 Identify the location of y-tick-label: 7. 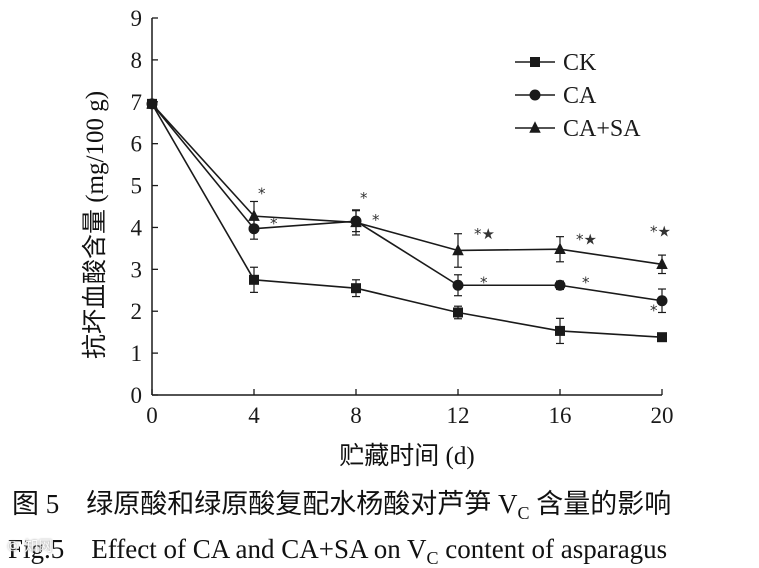
(137, 102).